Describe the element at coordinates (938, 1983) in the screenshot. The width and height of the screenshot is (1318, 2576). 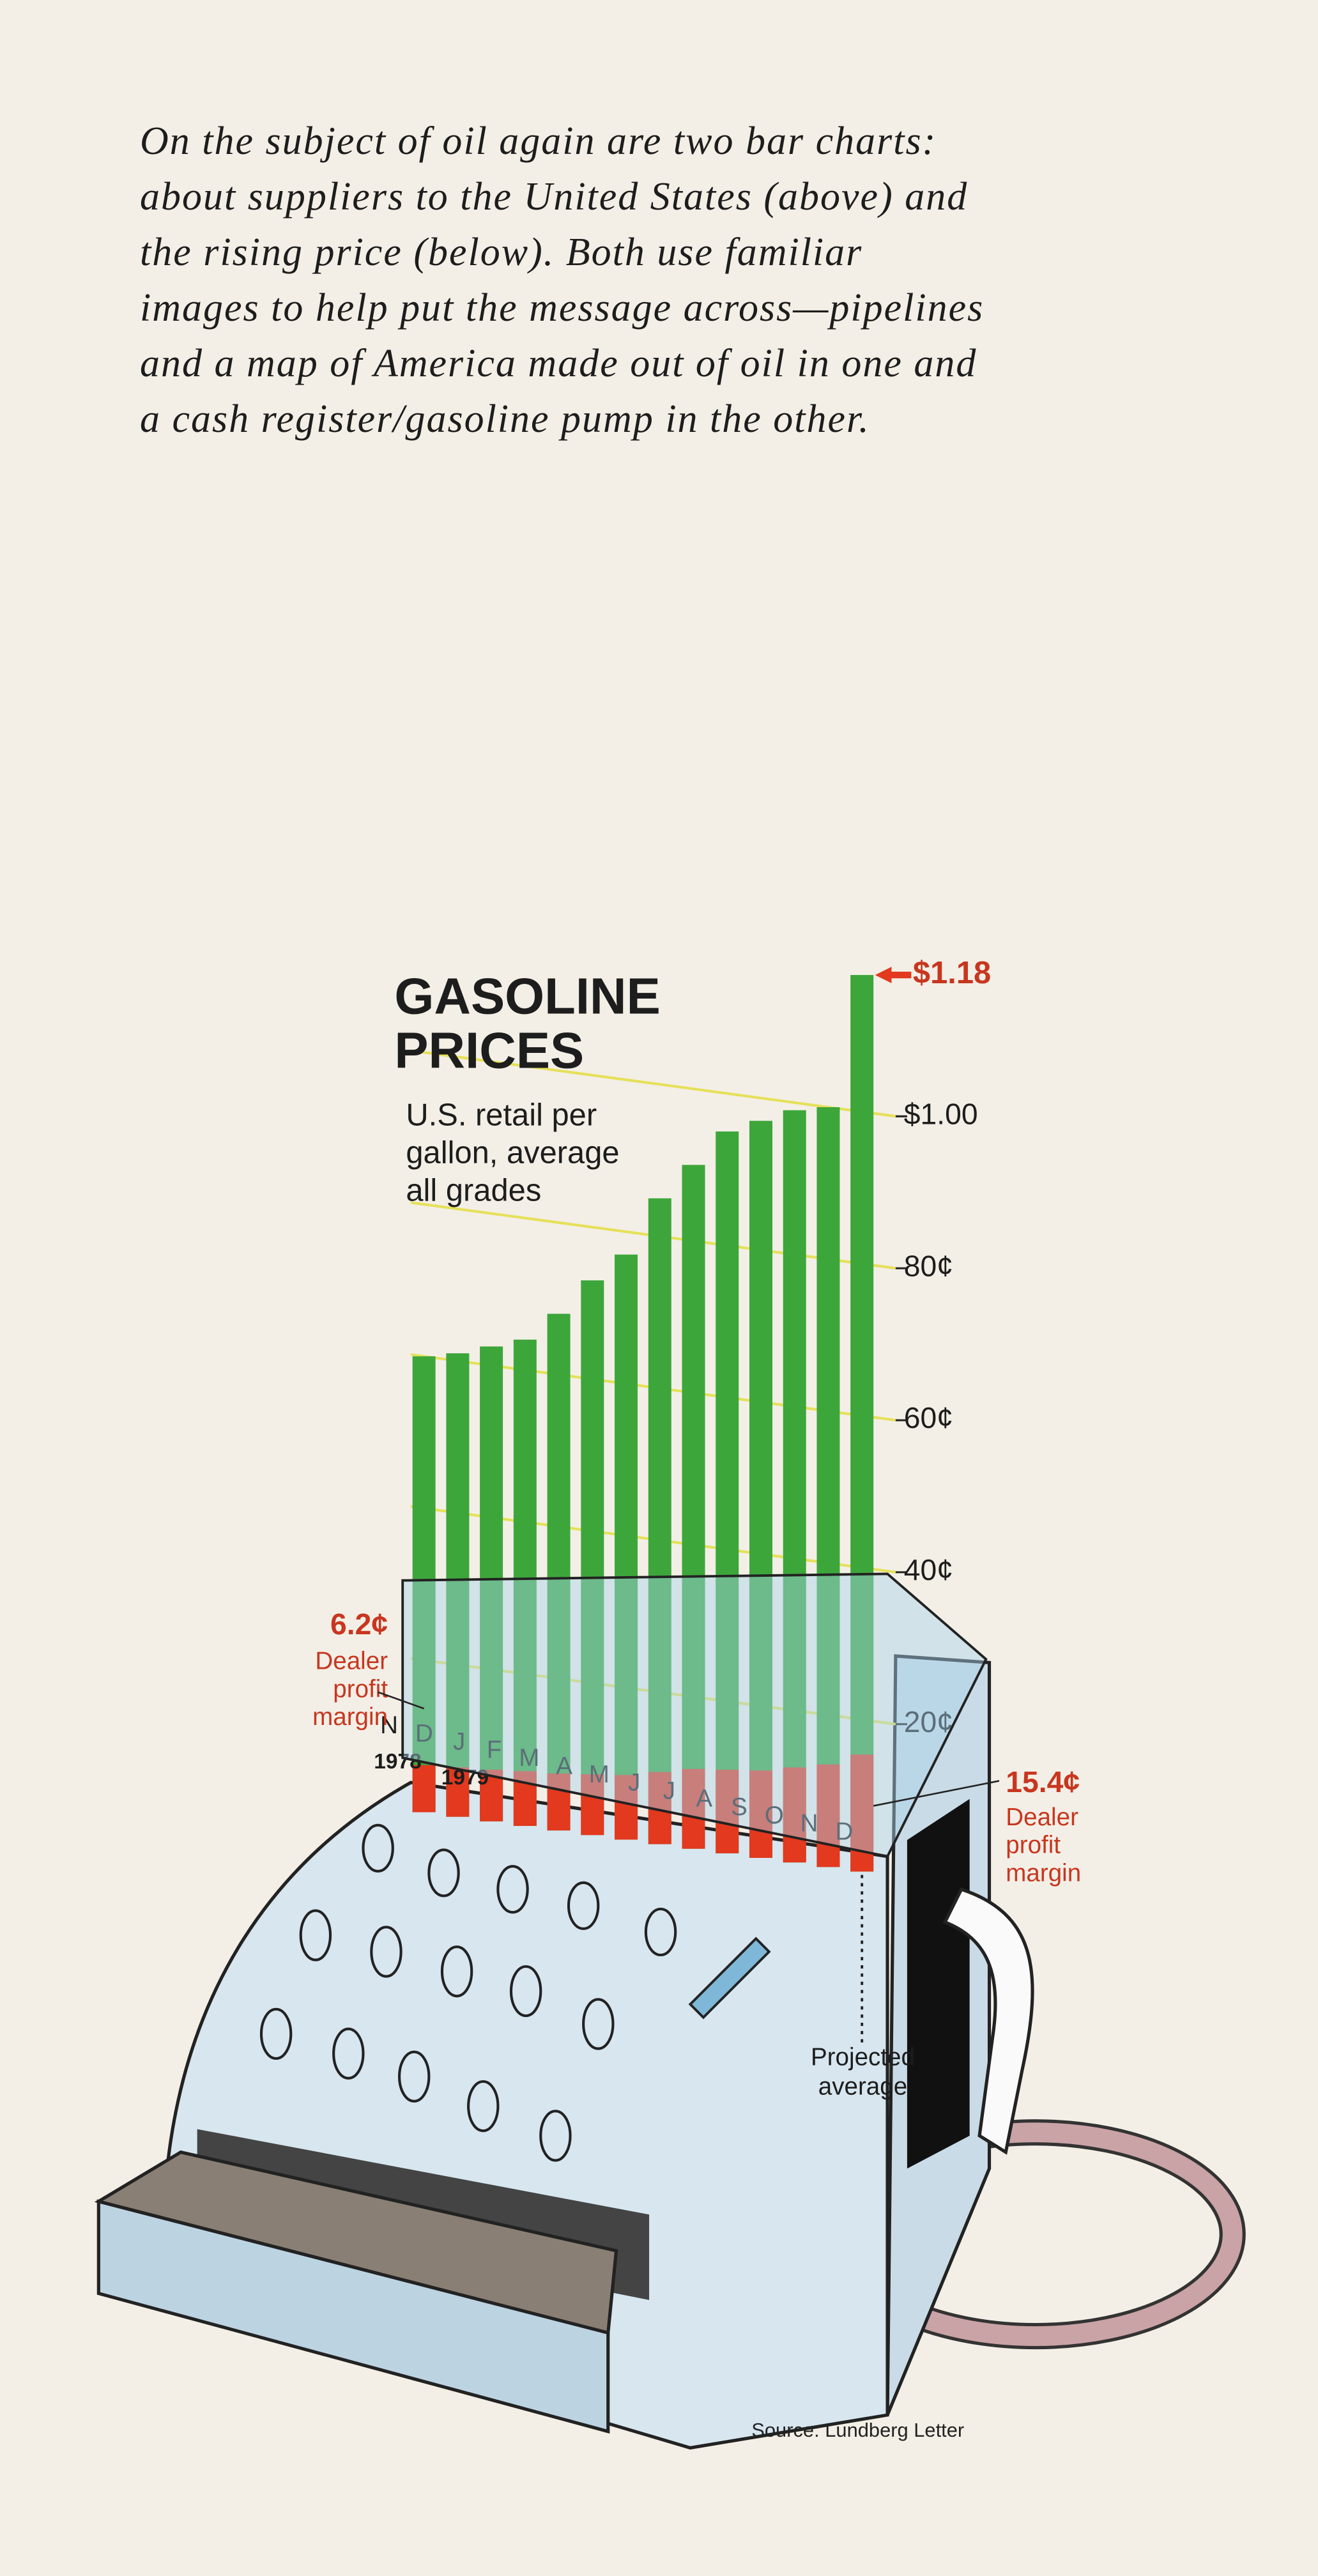
I see `pump-slot` at that location.